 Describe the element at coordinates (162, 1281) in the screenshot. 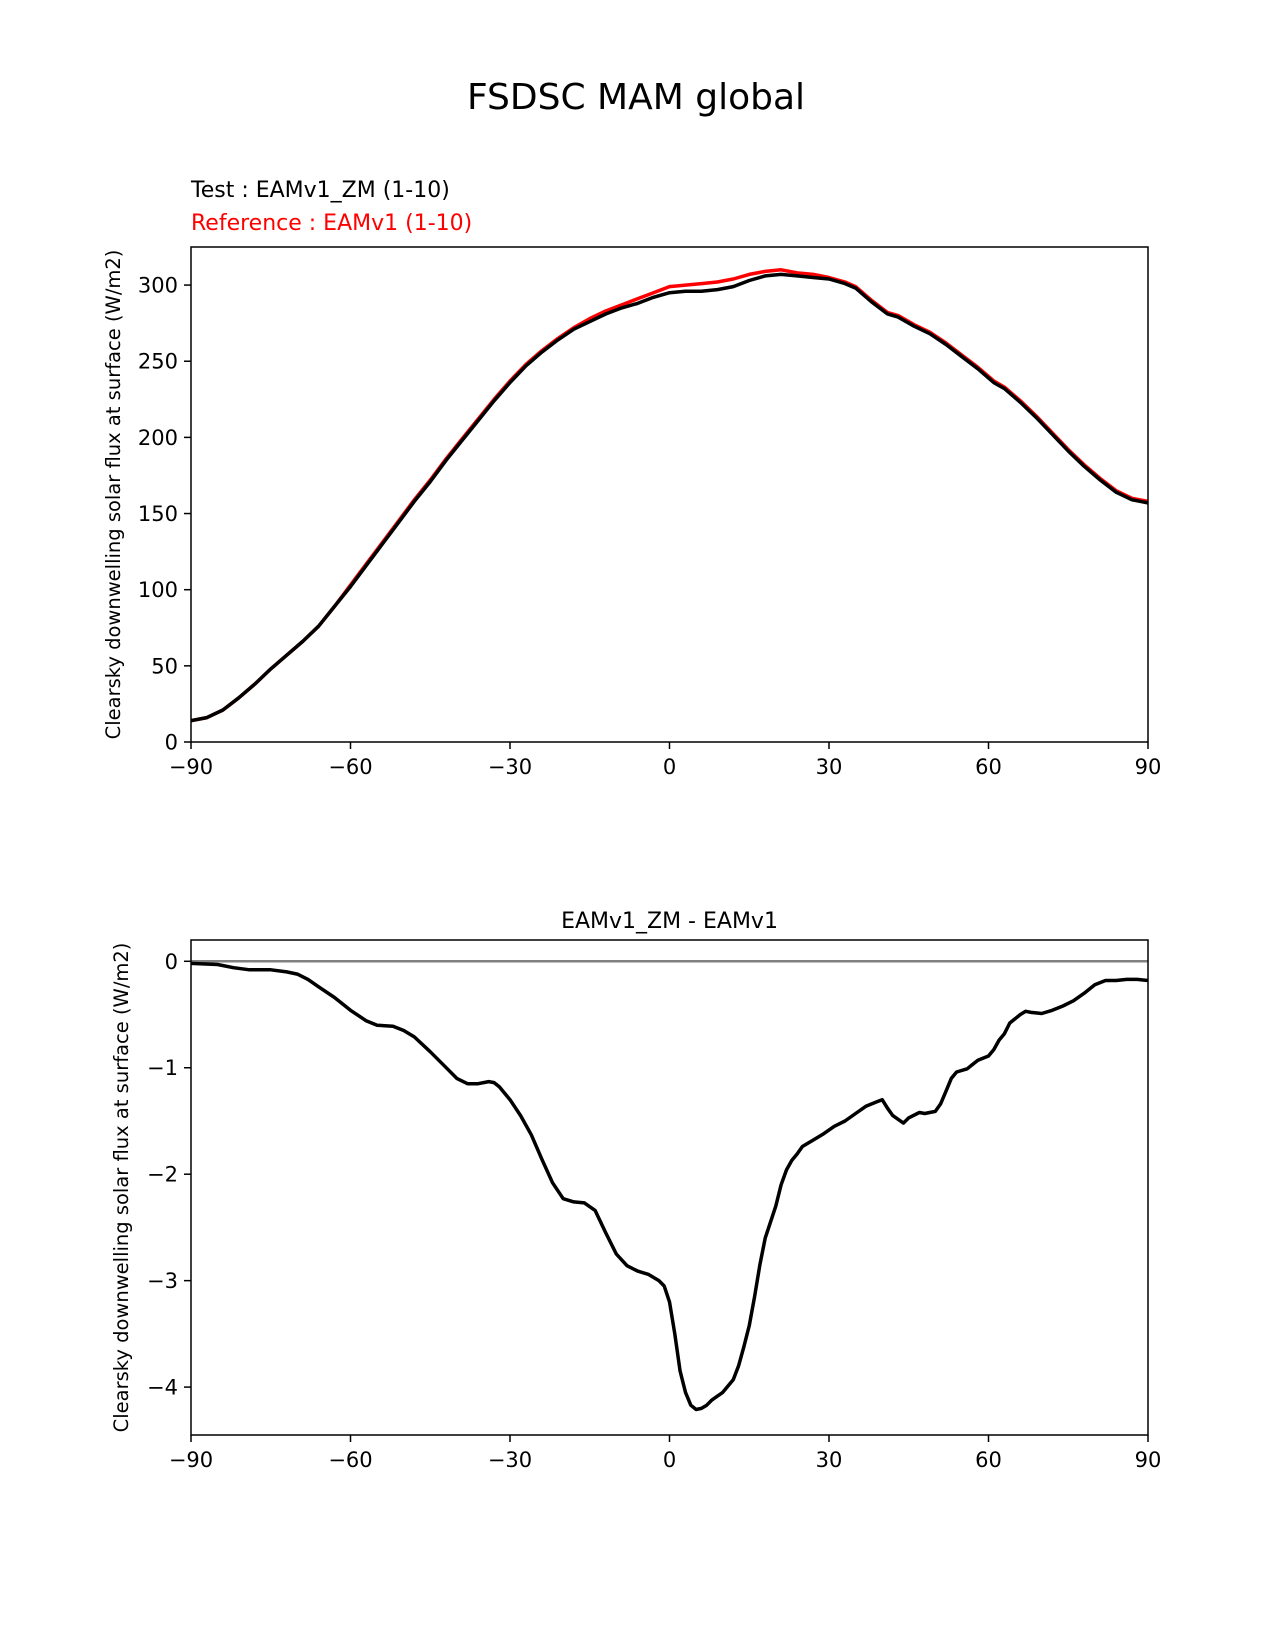

I see `y-tick-label: −3` at that location.